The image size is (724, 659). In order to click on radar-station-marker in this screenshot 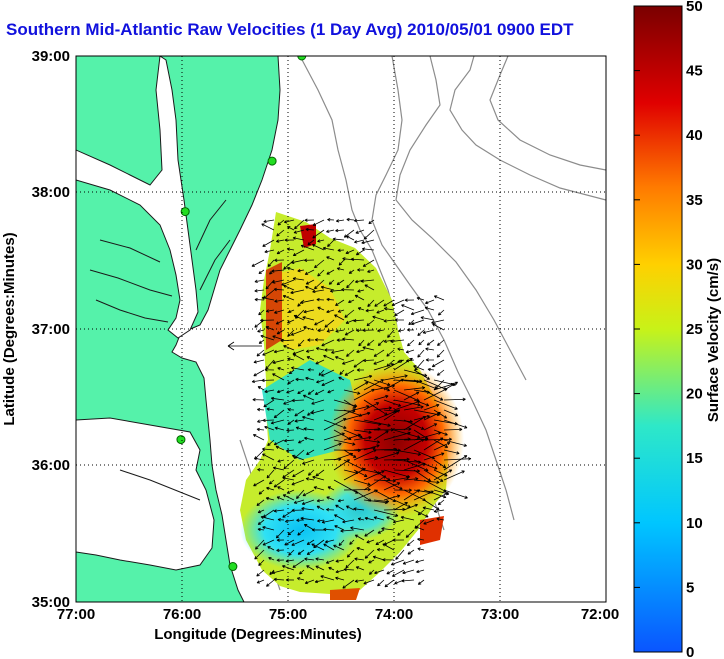, I will do `click(272, 161)`.